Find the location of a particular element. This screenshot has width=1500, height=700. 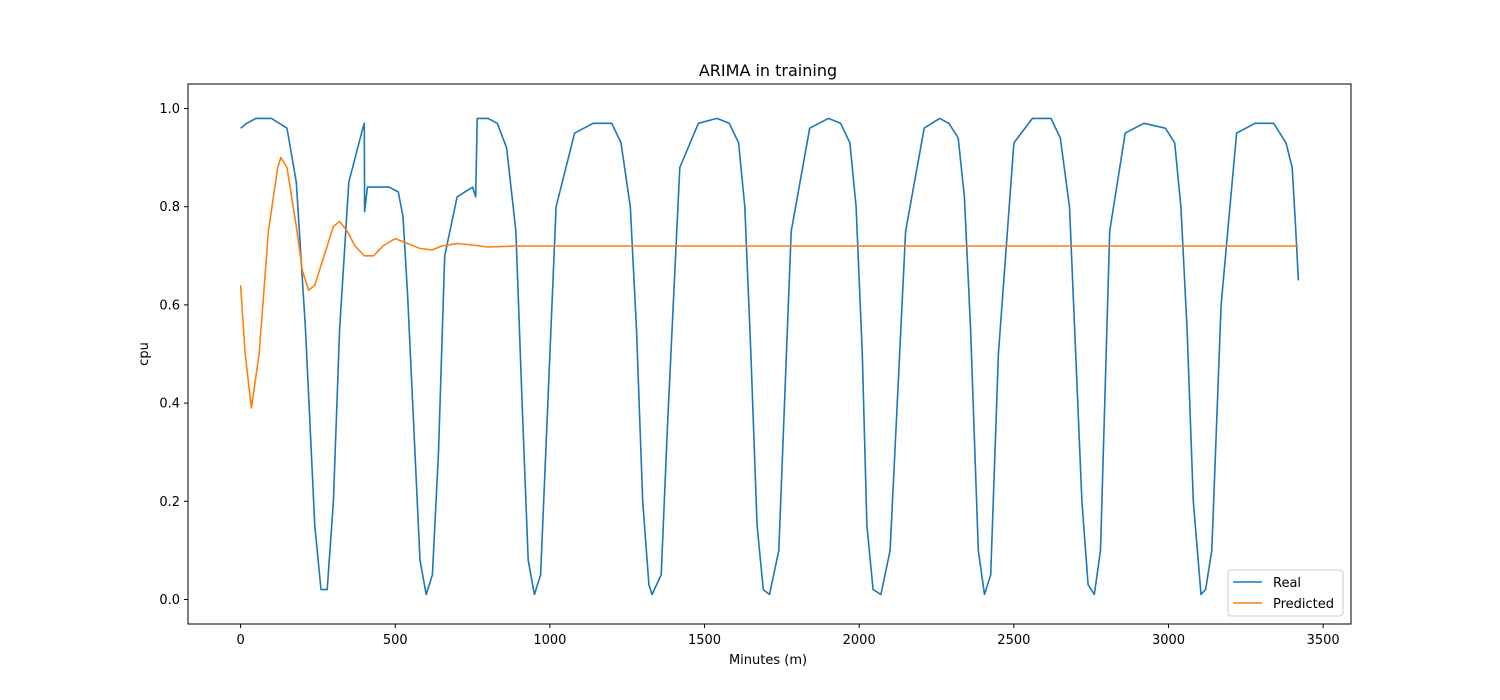

y-tick-label: 0.6 is located at coordinates (169, 305).